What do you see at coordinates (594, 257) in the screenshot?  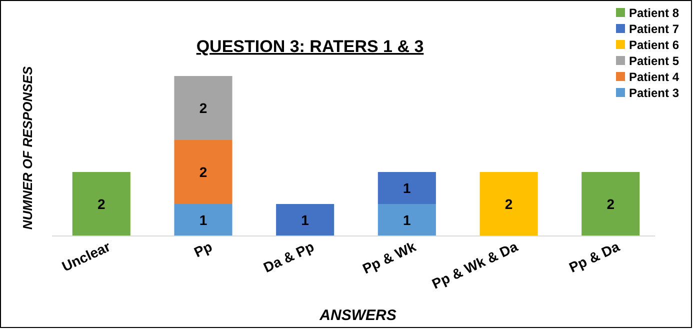 I see `x-tick-label: Pp & Da` at bounding box center [594, 257].